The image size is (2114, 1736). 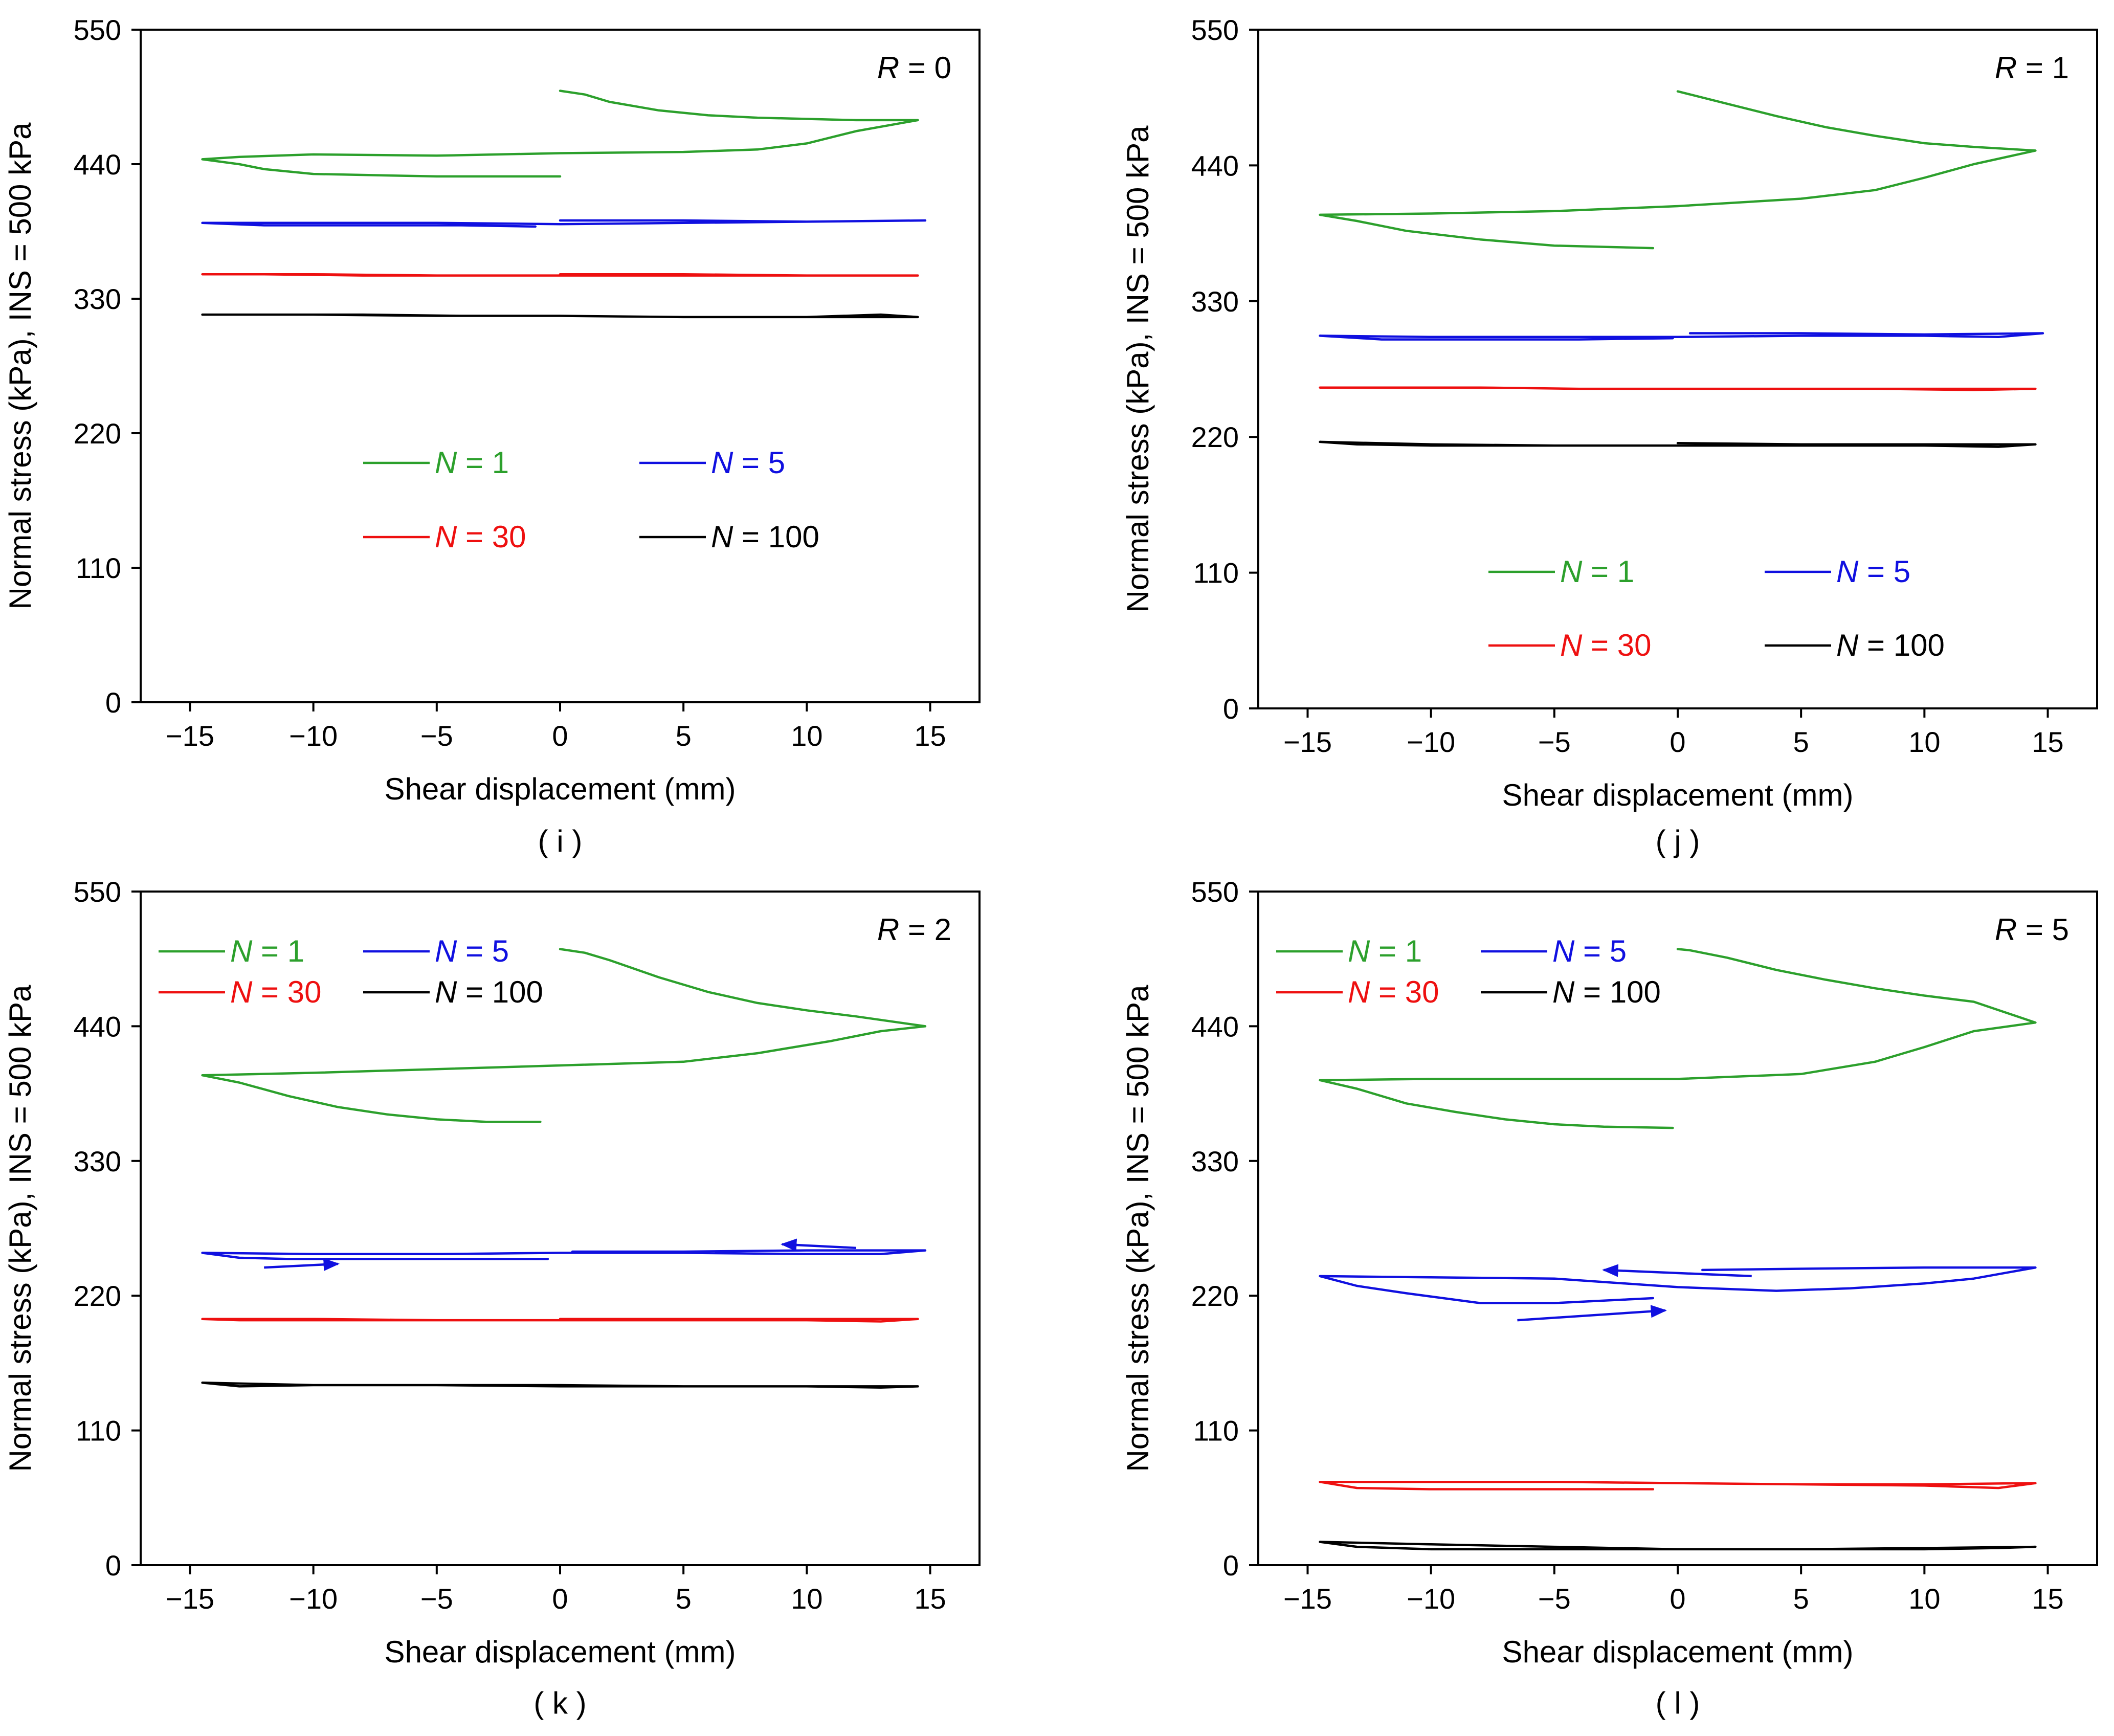 What do you see at coordinates (560, 841) in the screenshot?
I see `panel-caption: ( i )` at bounding box center [560, 841].